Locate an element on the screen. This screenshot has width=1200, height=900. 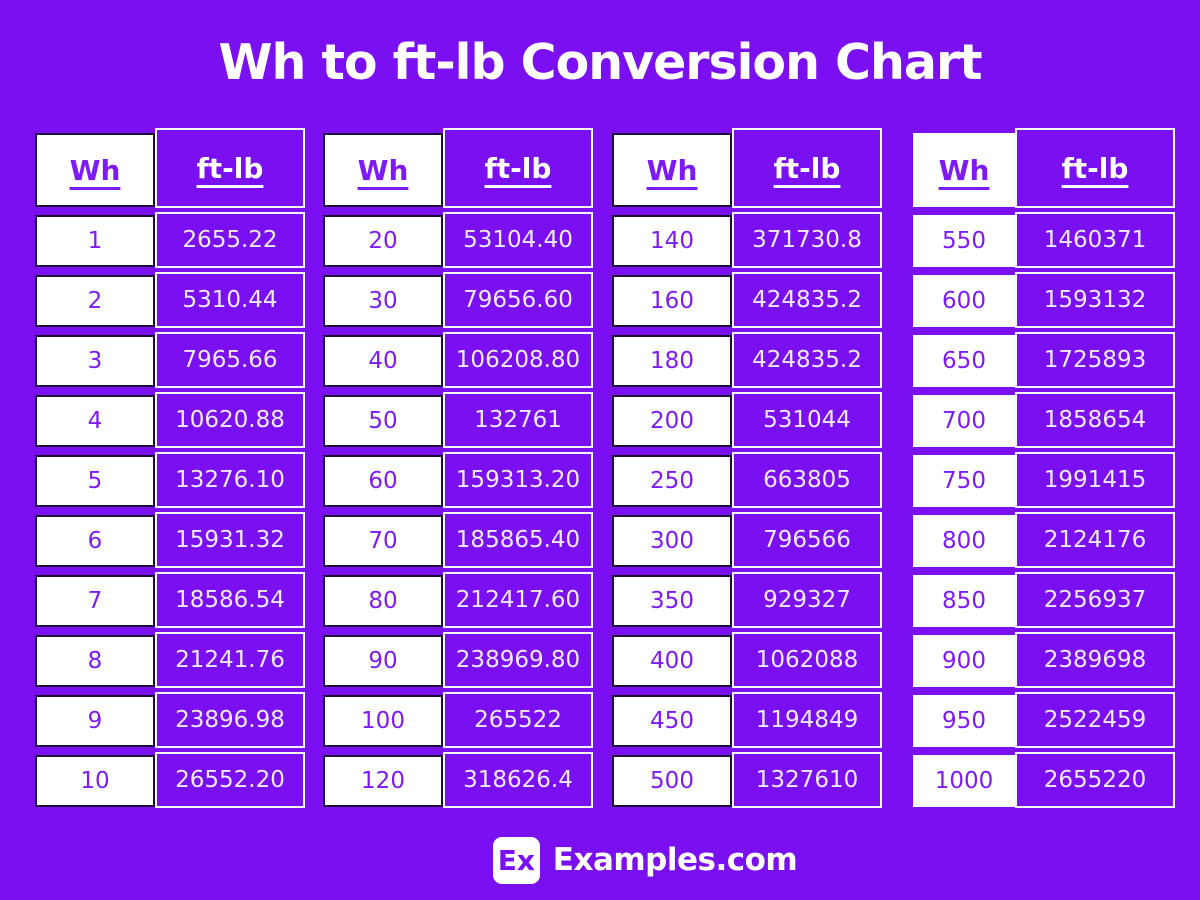
wh-cell: 40 is located at coordinates (383, 361).